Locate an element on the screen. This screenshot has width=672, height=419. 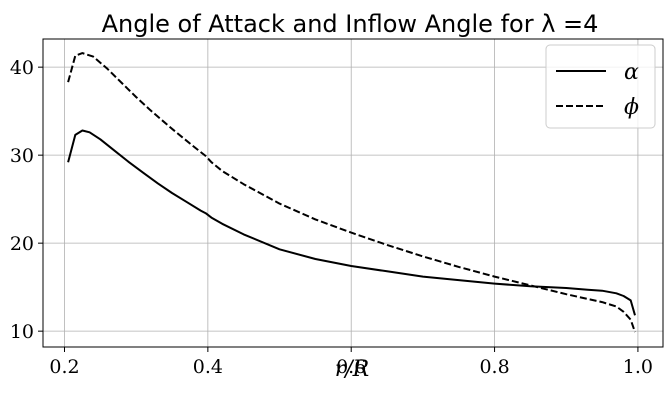
x-axis-label: r/R is located at coordinates (352, 369).